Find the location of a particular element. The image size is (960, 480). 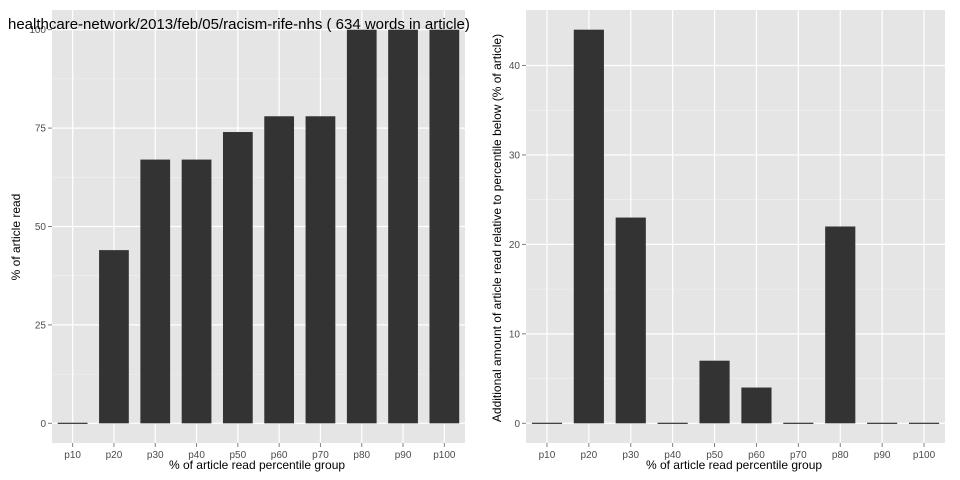

y-tick-label: 40 is located at coordinates (515, 66).